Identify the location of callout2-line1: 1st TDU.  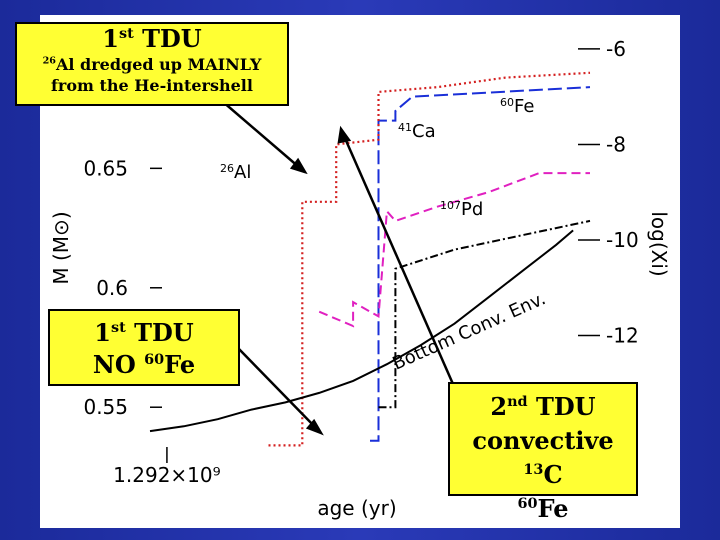
(144, 332).